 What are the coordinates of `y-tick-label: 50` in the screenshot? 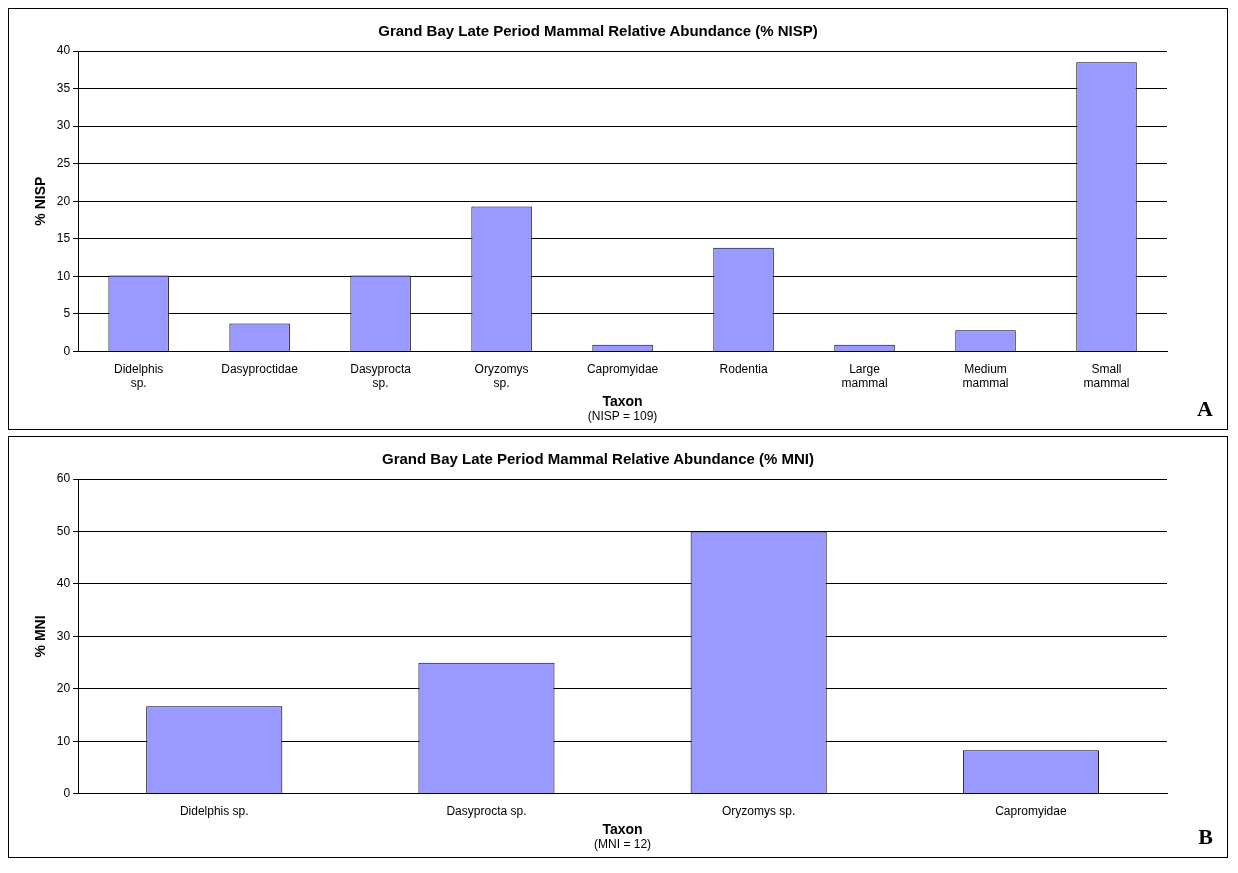 It's located at (63, 530).